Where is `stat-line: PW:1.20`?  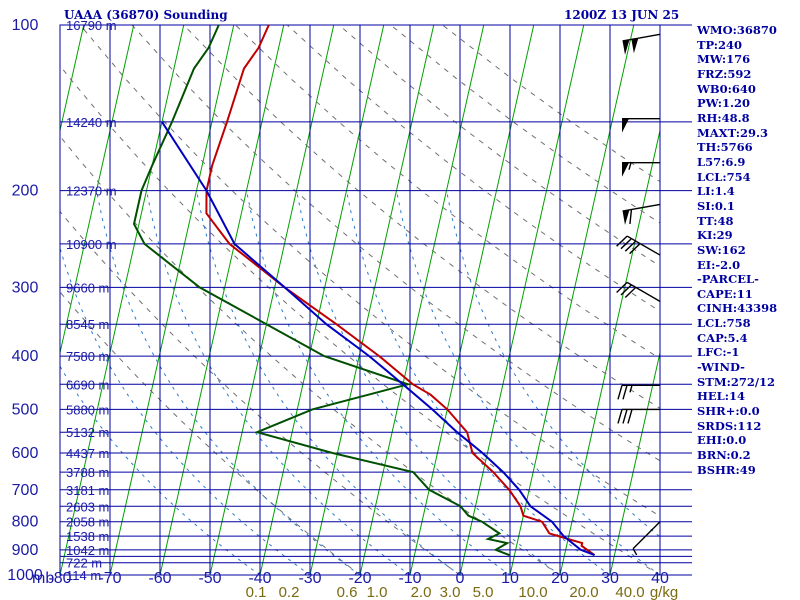 stat-line: PW:1.20 is located at coordinates (724, 103).